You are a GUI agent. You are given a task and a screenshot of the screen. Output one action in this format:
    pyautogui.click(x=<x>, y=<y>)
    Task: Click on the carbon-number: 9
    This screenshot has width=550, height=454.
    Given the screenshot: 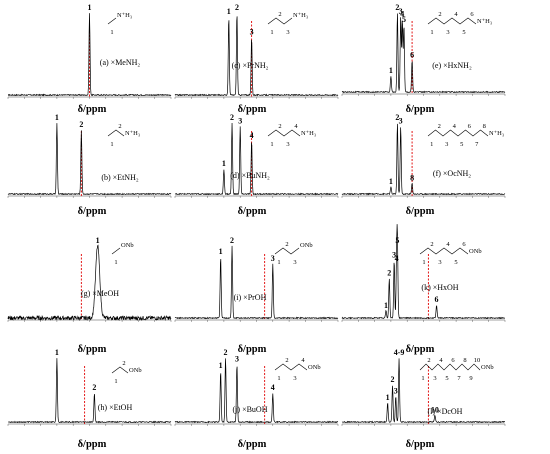 What is the action you would take?
    pyautogui.click(x=470, y=378)
    